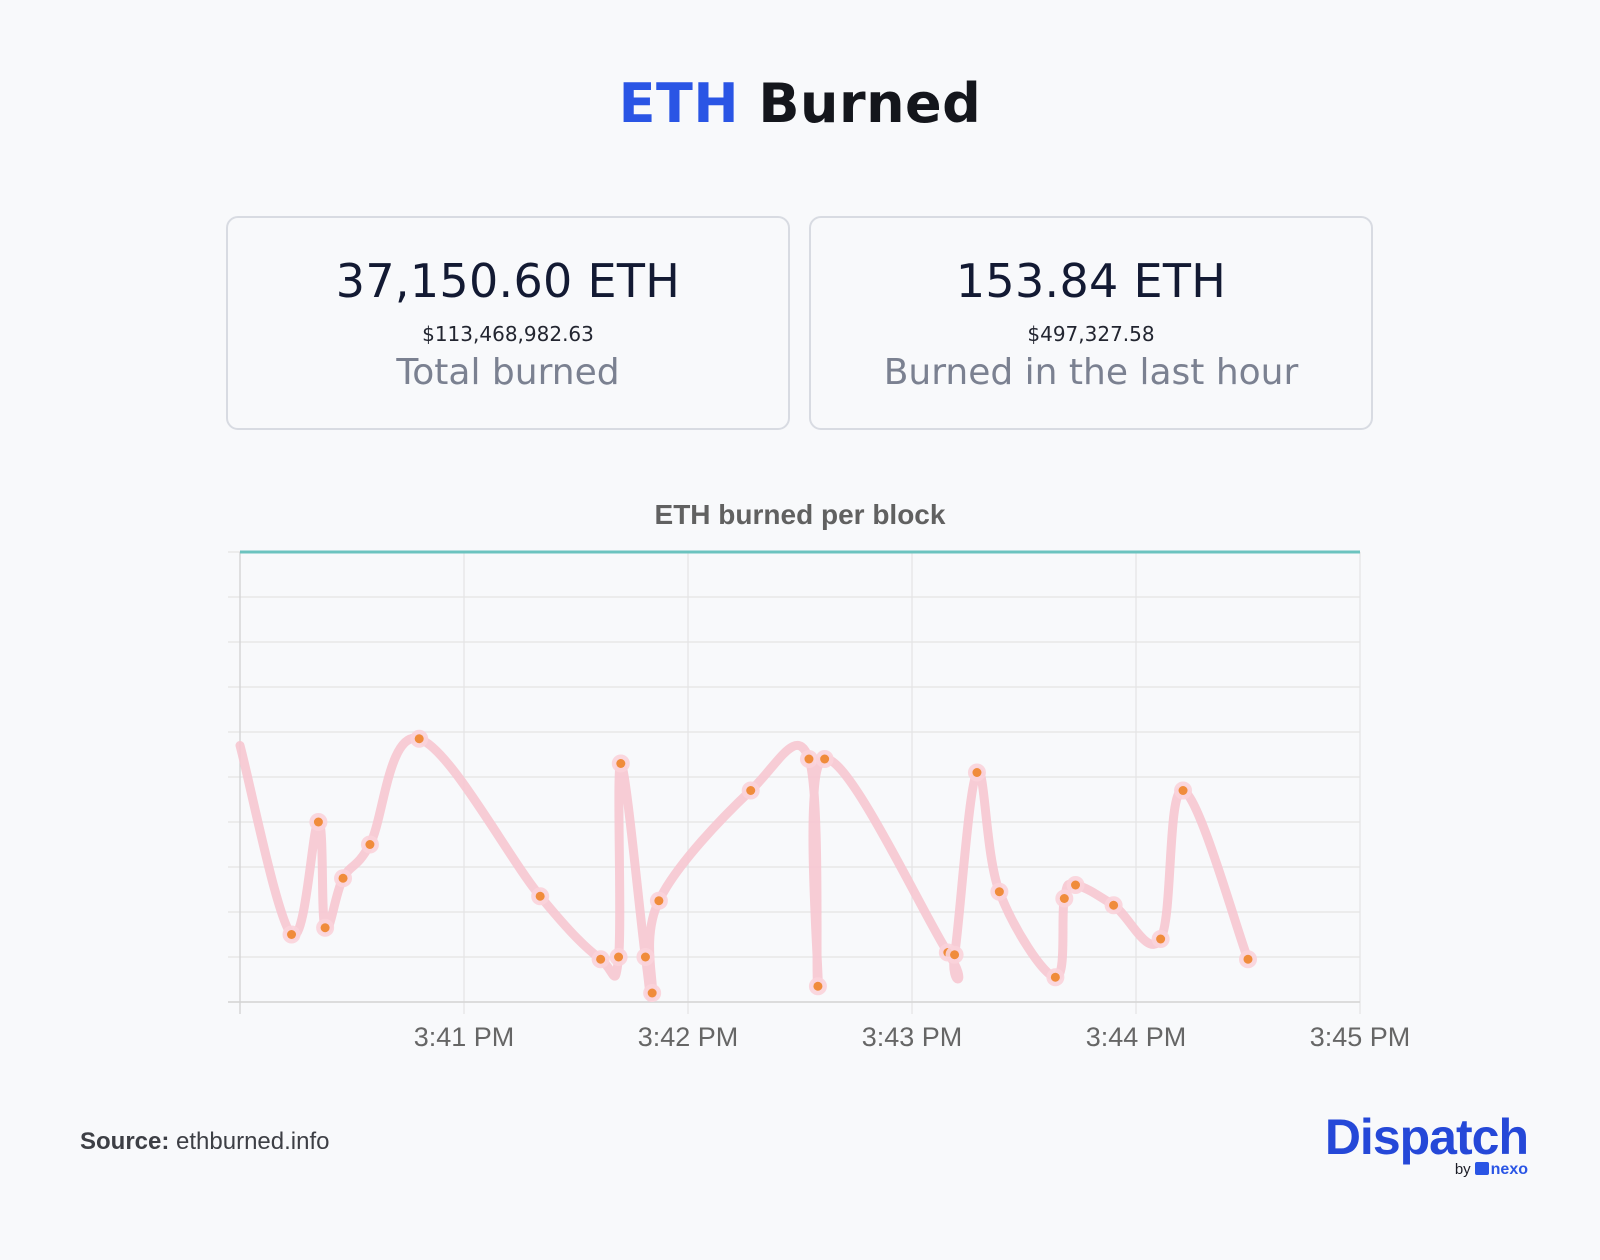 The image size is (1600, 1260). Describe the element at coordinates (508, 281) in the screenshot. I see `stat-amount: 37,150.60 ETH` at that location.